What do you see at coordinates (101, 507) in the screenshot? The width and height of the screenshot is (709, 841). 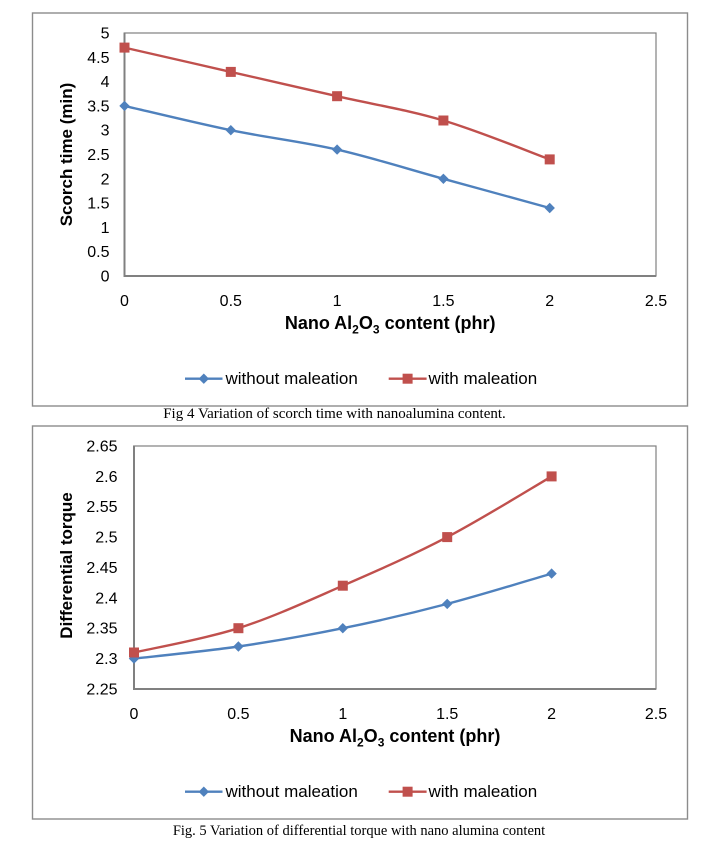 I see `svg-text: 2.55` at bounding box center [101, 507].